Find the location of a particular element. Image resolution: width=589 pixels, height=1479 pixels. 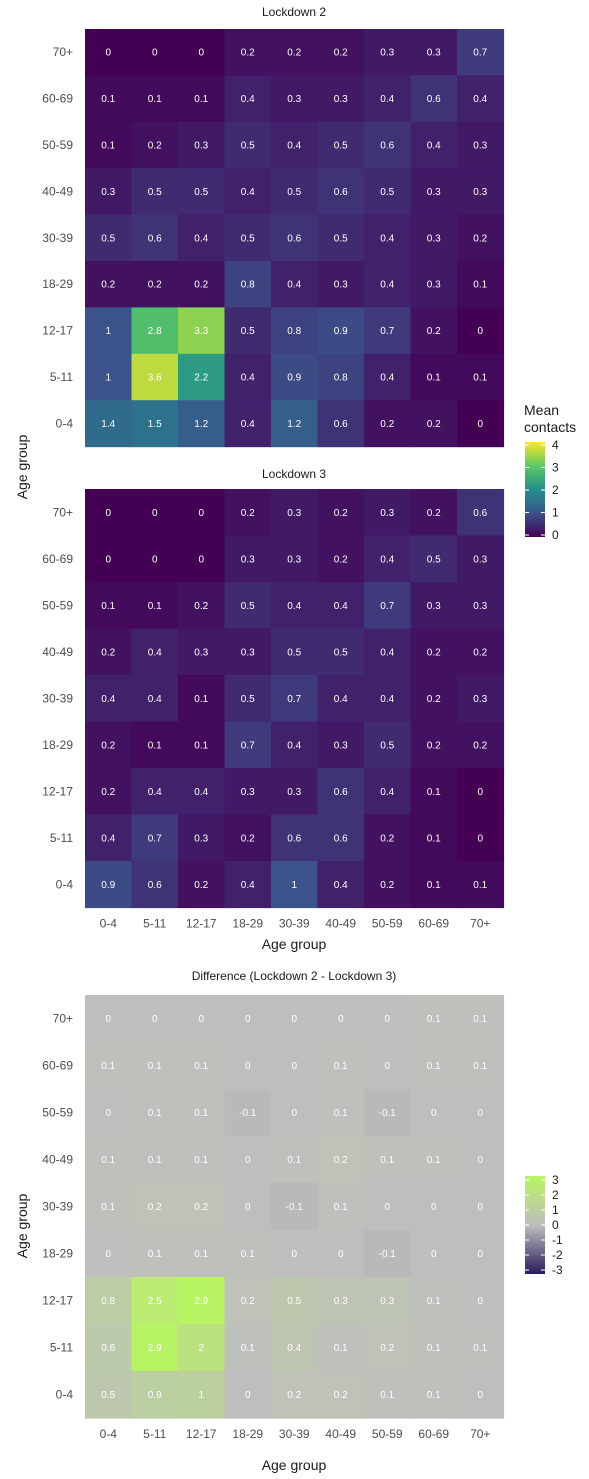

x-tick-label: 30-39 is located at coordinates (294, 924).